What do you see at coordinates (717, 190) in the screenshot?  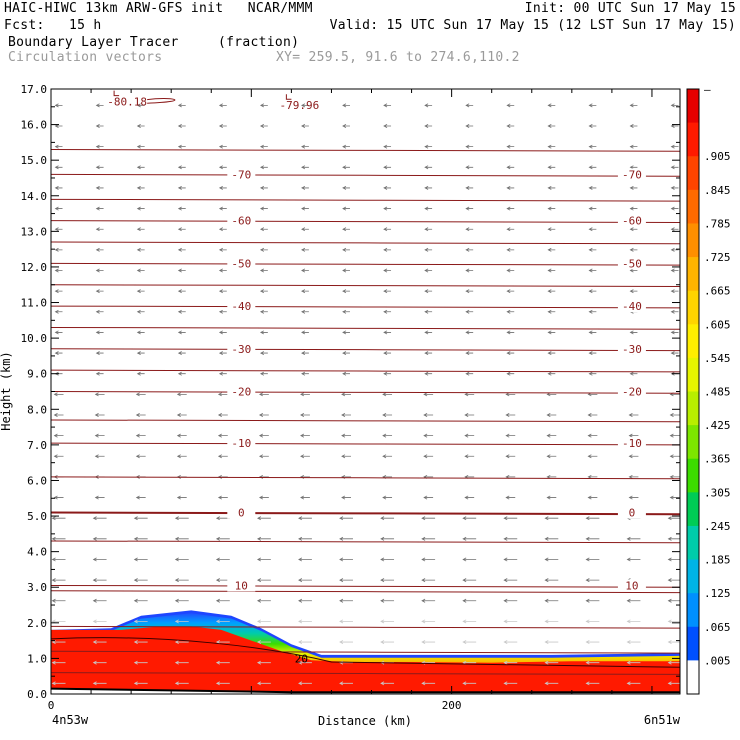 I see `colorbar-label: .845` at bounding box center [717, 190].